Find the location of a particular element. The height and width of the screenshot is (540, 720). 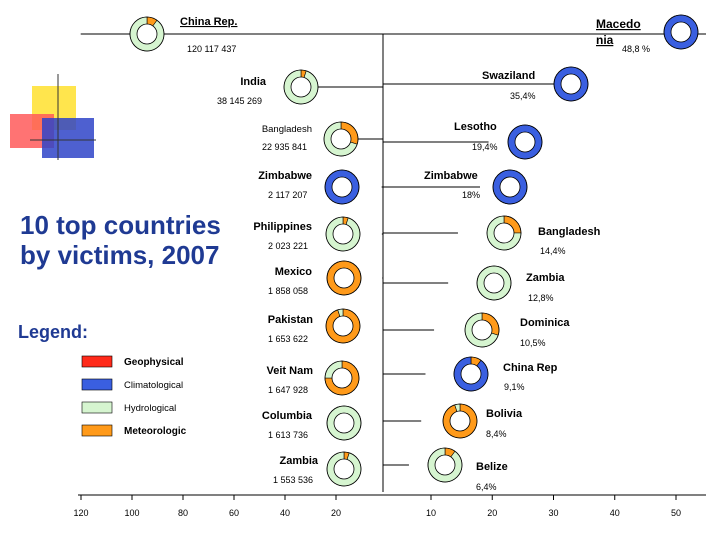

right-donut-7-hole is located at coordinates (471, 374).